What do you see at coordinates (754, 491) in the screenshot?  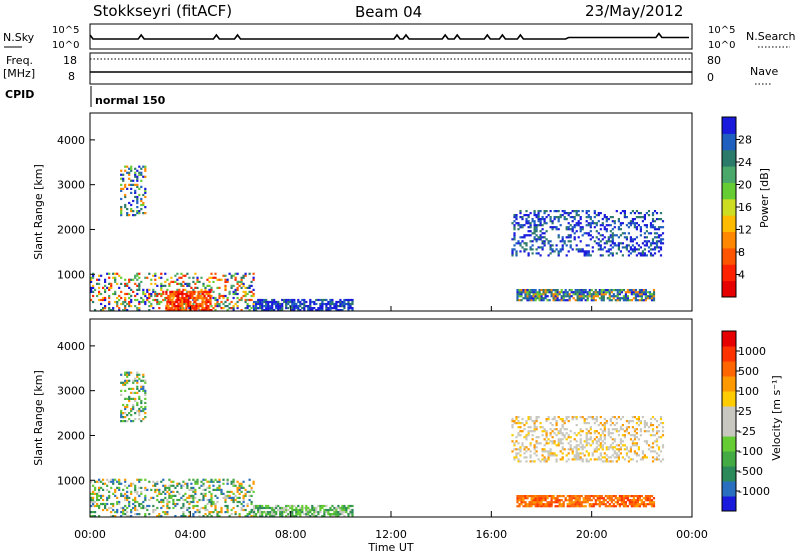 I see `velocity-cbar-tick-label-7: -1000` at bounding box center [754, 491].